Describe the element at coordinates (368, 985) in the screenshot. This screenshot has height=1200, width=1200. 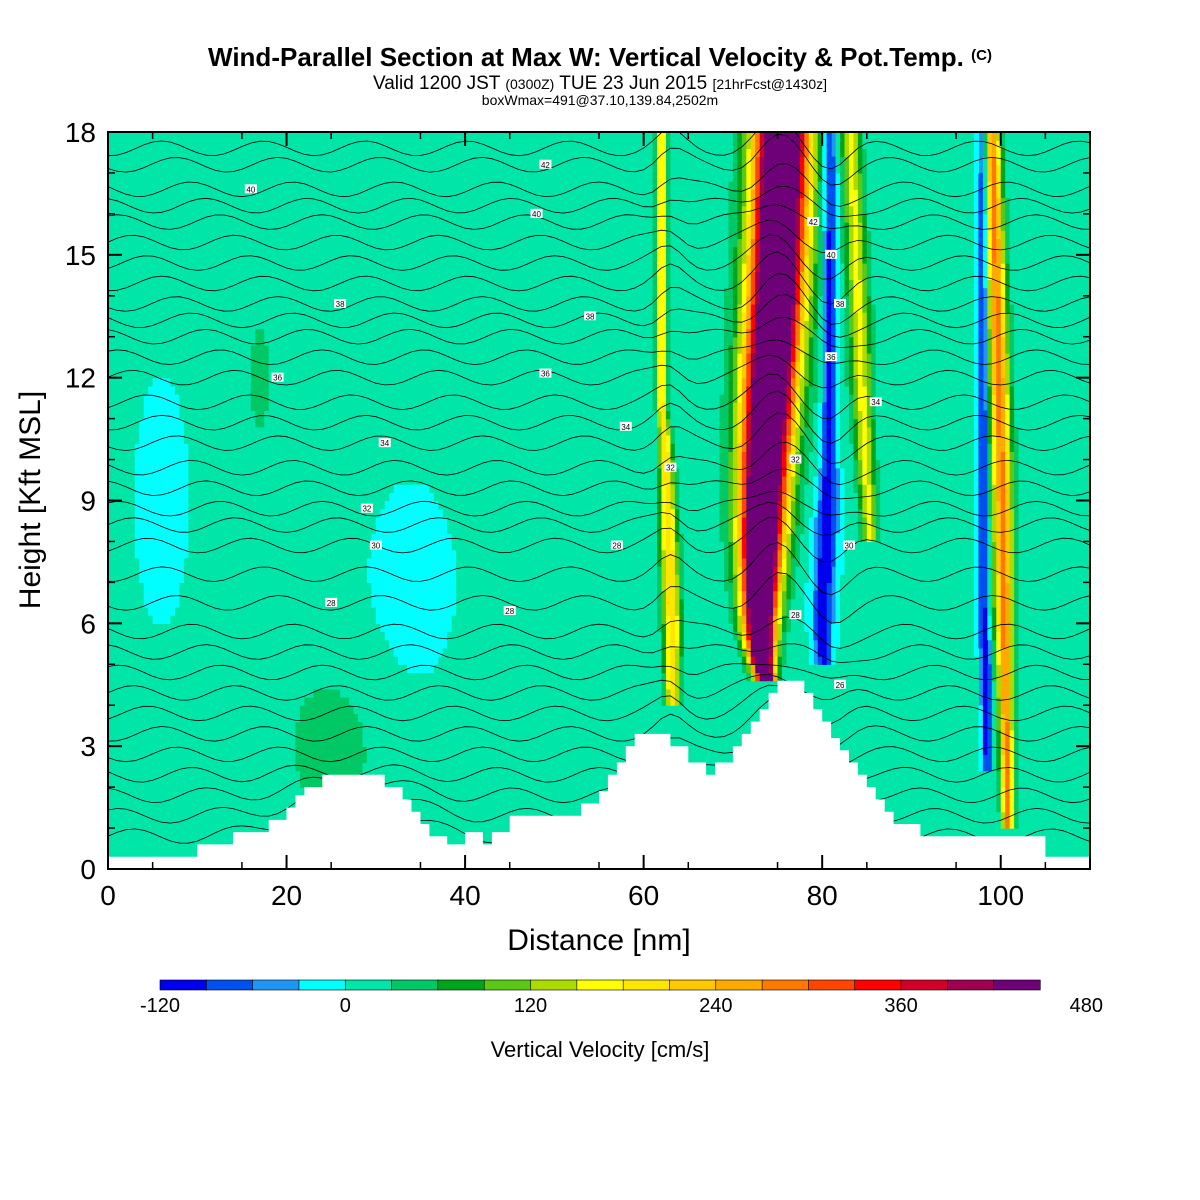
I see `colorbar-swatch` at that location.